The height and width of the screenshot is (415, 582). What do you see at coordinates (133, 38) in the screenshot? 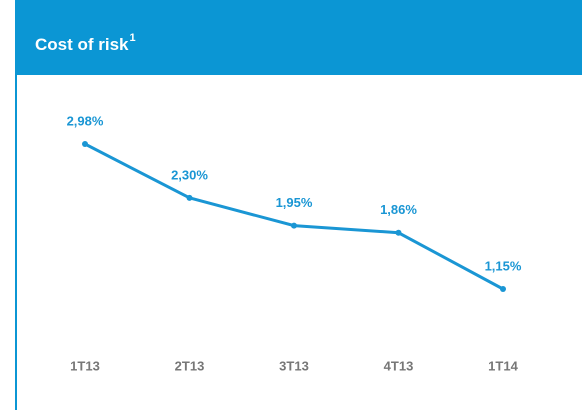
I see `title-superscript: 1` at bounding box center [133, 38].